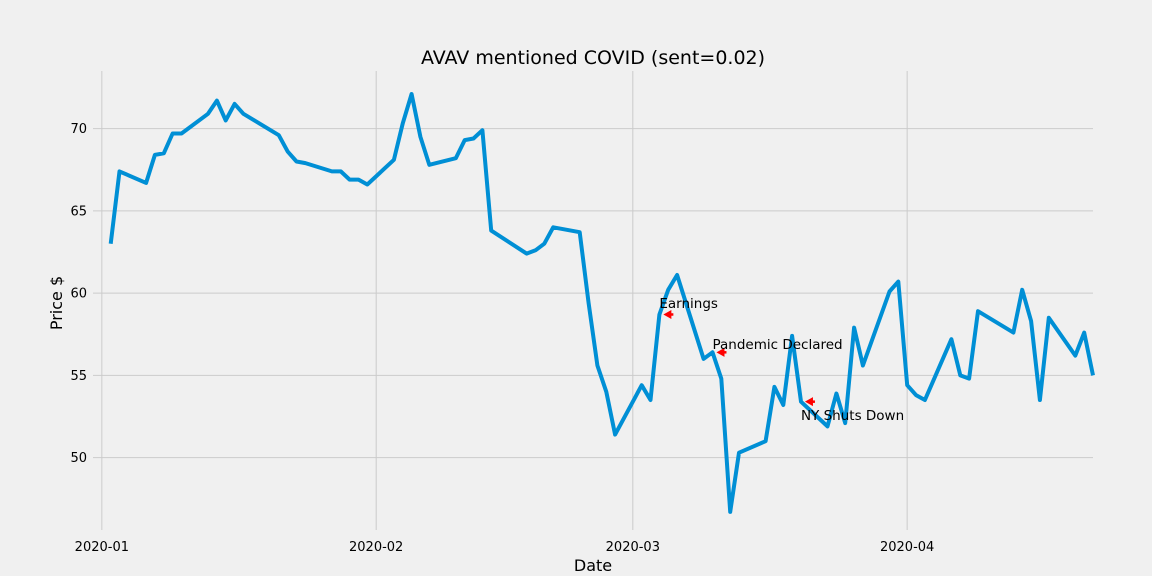 The height and width of the screenshot is (576, 1152). I want to click on annotations: Earnings Pandemic Declared NY Shuts Down, so click(781, 360).